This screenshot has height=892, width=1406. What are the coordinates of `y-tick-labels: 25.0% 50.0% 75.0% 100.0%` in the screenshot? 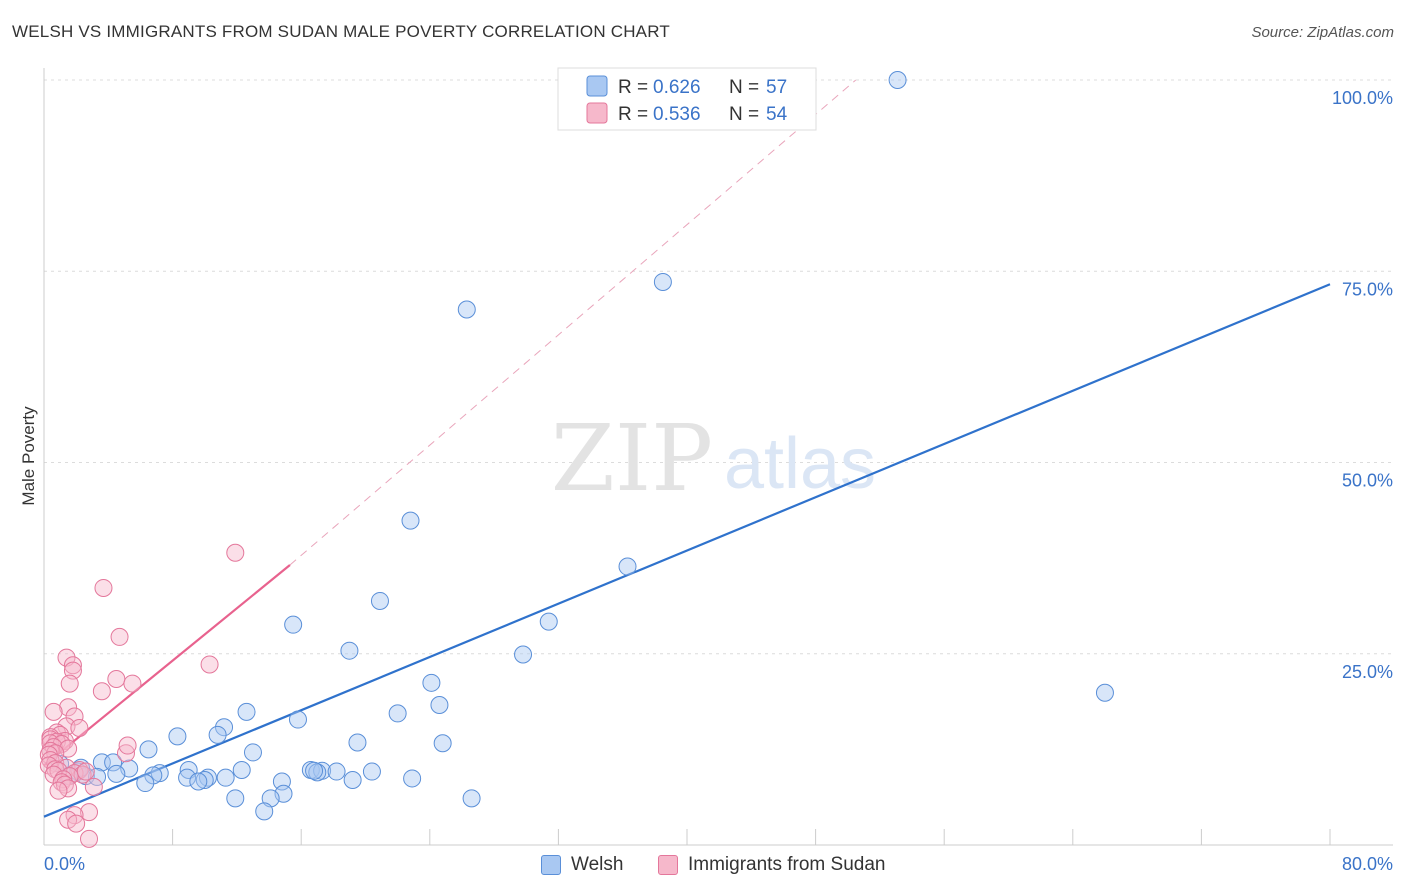 It's located at (1362, 385).